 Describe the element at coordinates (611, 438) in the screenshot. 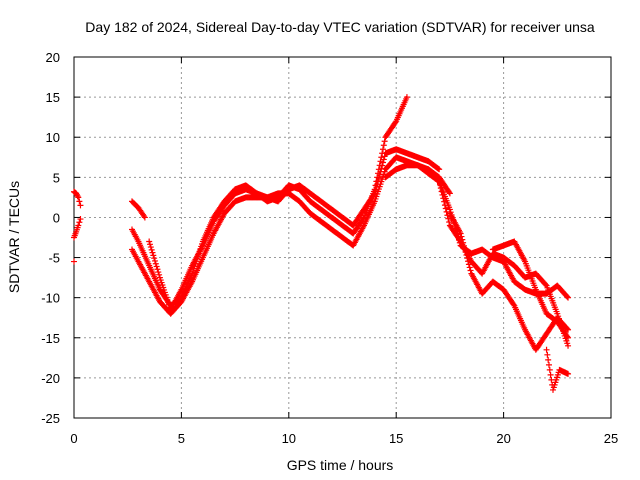

I see `x-tick-label: 25` at that location.